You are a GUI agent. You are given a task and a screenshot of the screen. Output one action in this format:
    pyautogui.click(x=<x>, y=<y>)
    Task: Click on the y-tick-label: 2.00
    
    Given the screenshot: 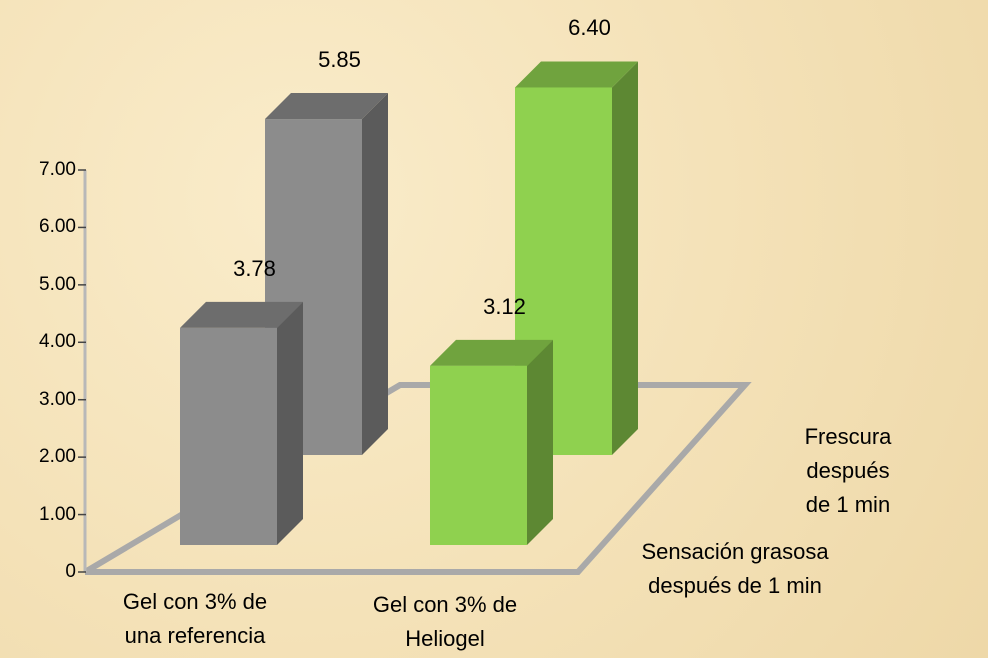 What is the action you would take?
    pyautogui.click(x=57, y=457)
    